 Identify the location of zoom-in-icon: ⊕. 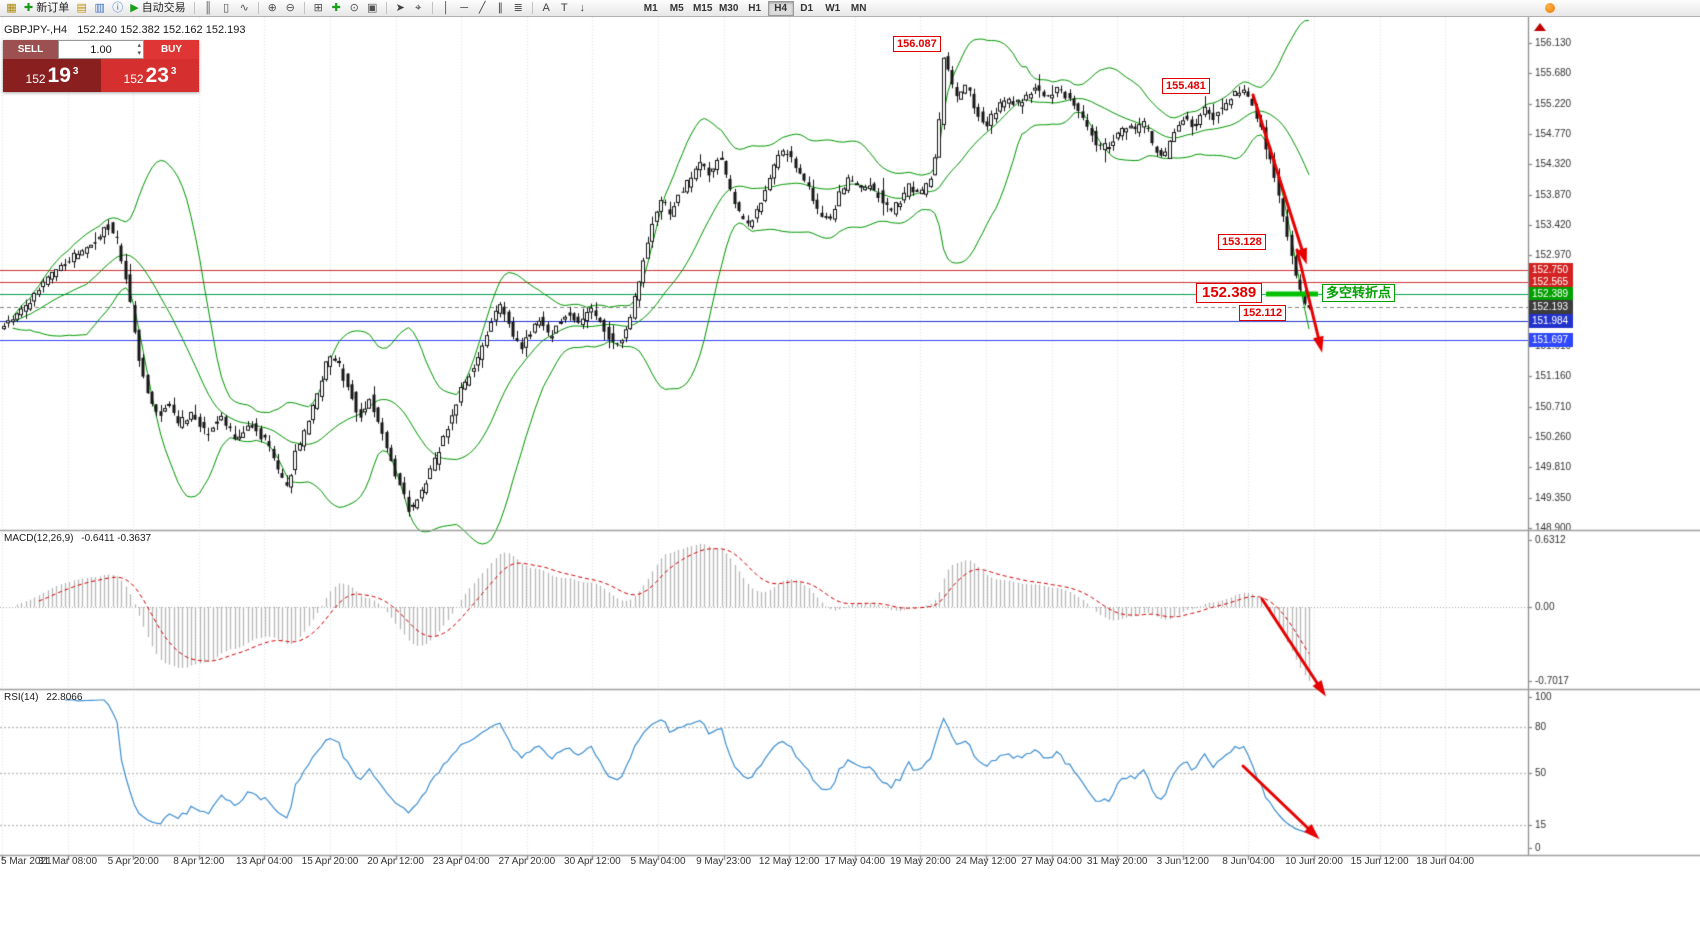
(272, 8).